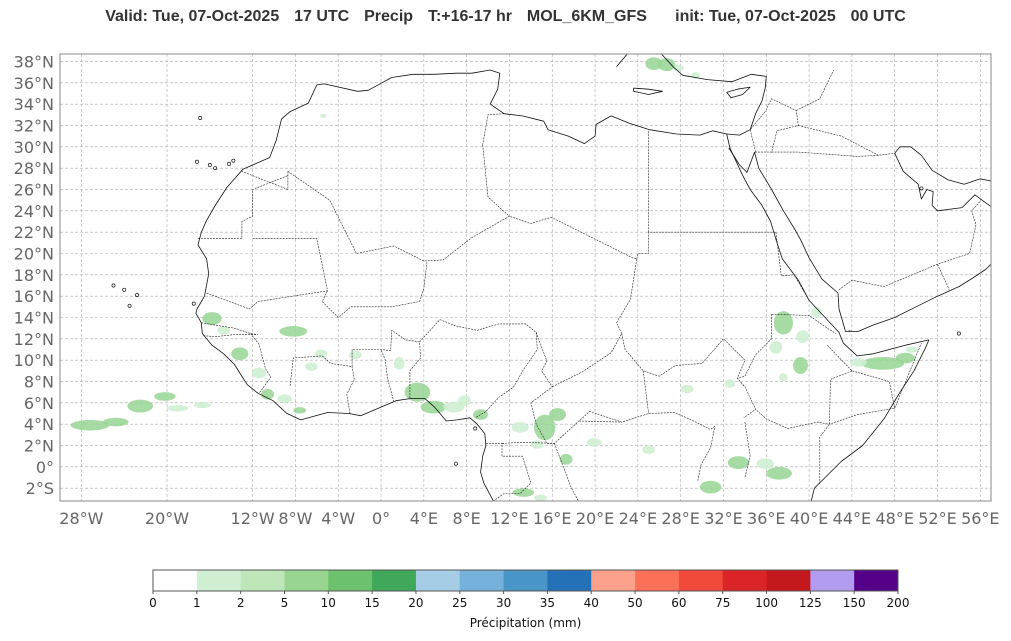  What do you see at coordinates (714, 95) in the screenshot?
I see `coastline-turkey` at bounding box center [714, 95].